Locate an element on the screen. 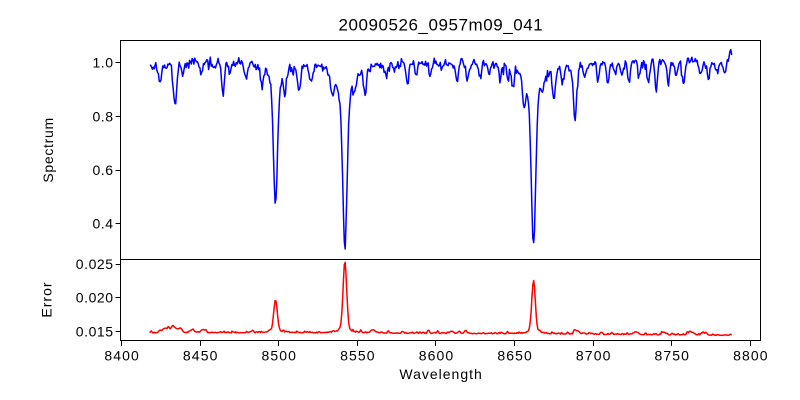  svg-text: Error is located at coordinates (47, 299).